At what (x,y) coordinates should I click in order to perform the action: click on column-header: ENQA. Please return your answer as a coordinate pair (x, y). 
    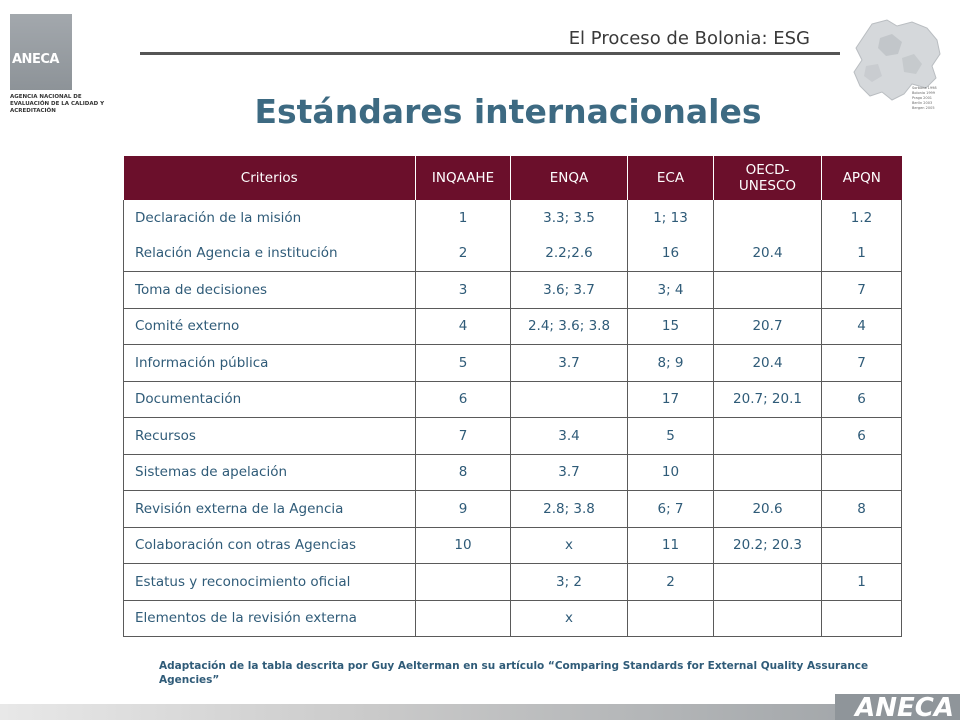
    Looking at the image, I should click on (569, 178).